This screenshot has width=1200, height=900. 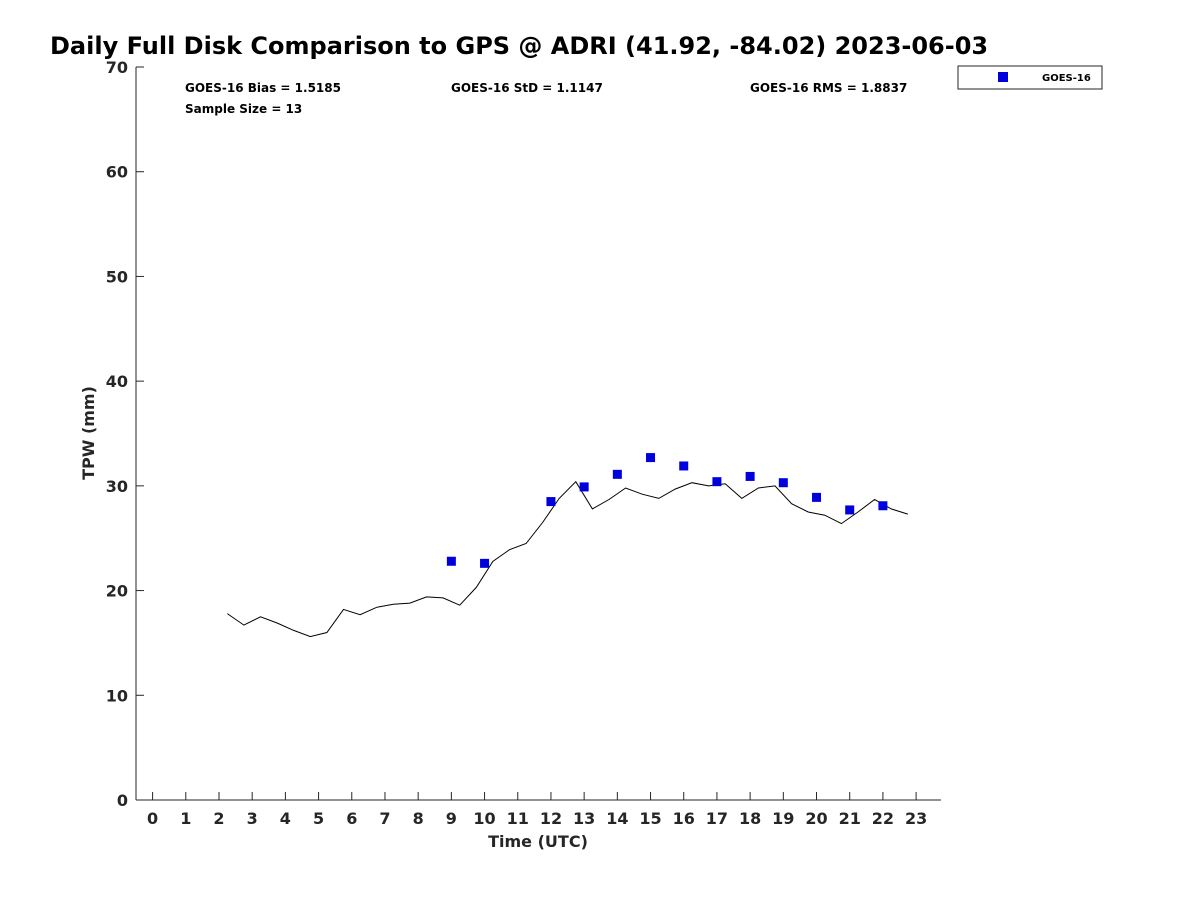 I want to click on y-tick-label: 60, so click(x=117, y=172).